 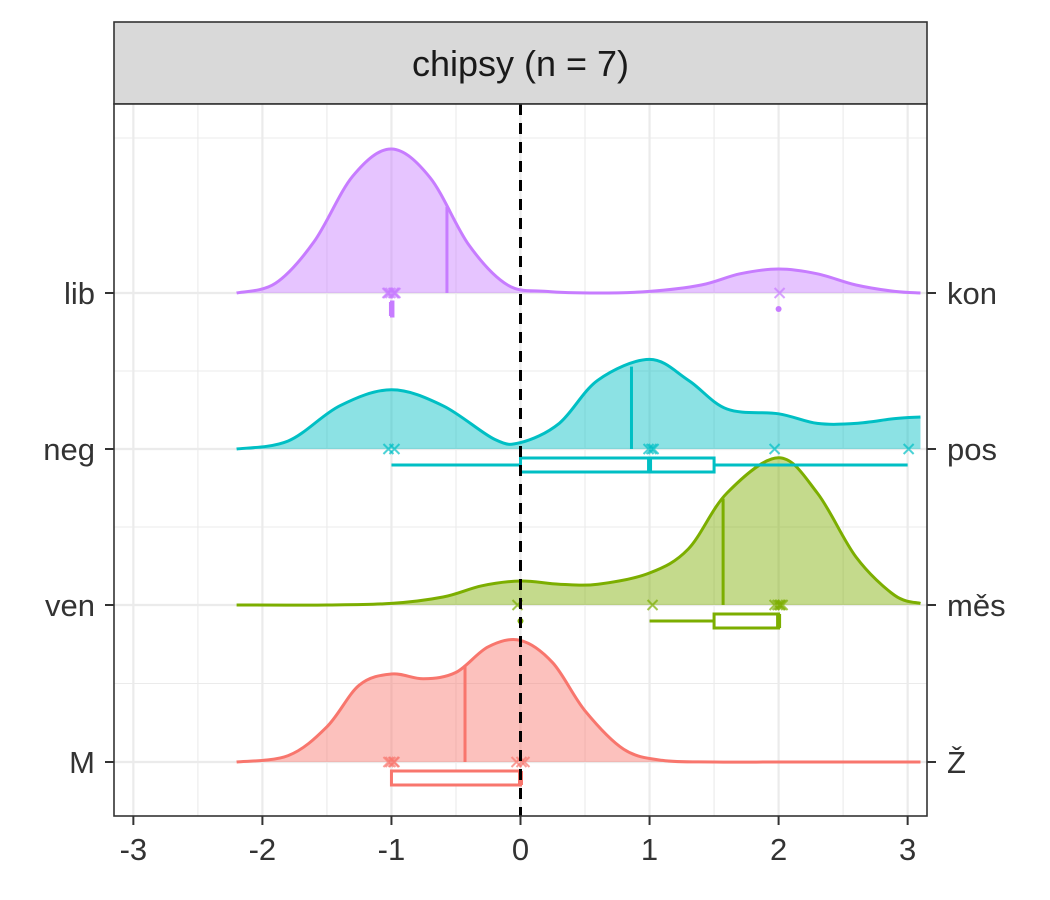 I want to click on y-label-right: Ž, so click(x=956, y=762).